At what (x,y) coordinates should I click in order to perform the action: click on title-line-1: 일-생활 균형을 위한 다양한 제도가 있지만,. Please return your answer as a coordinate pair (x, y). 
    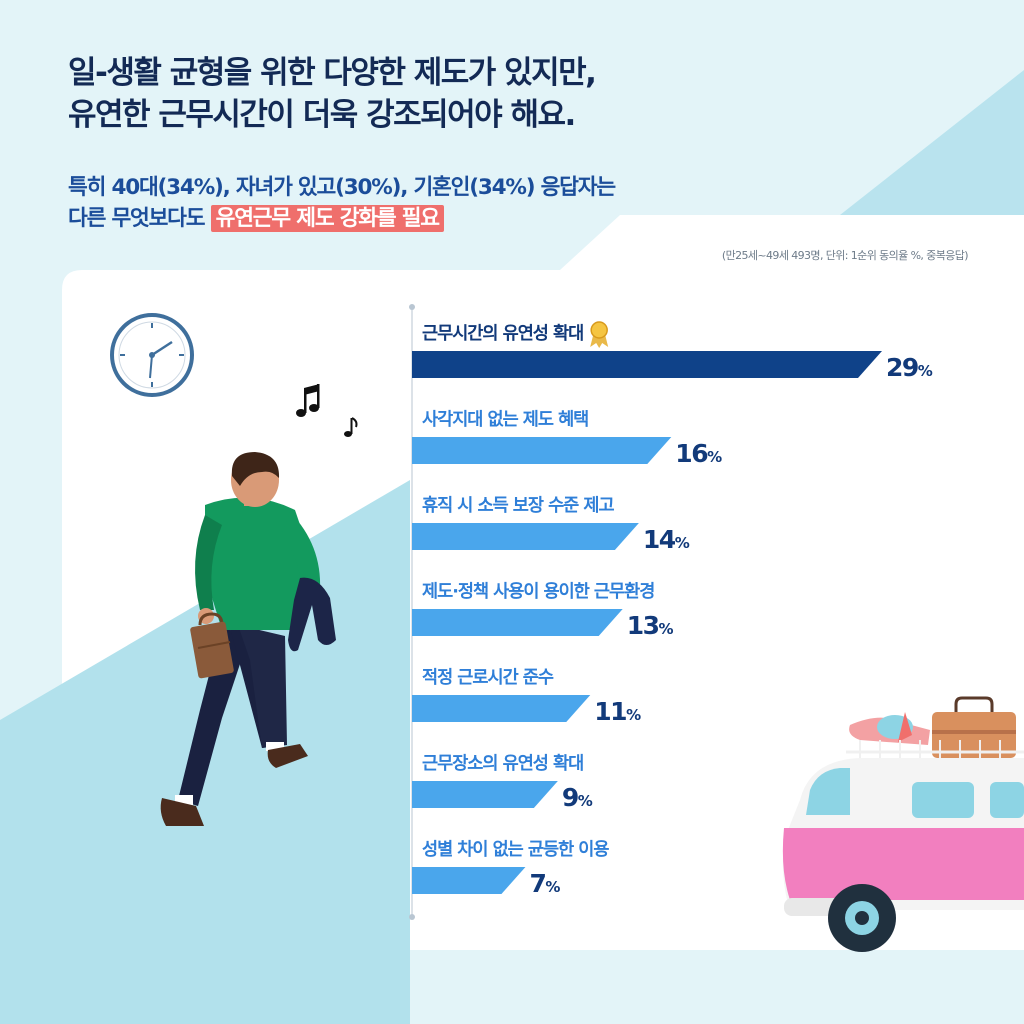
    Looking at the image, I should click on (332, 73).